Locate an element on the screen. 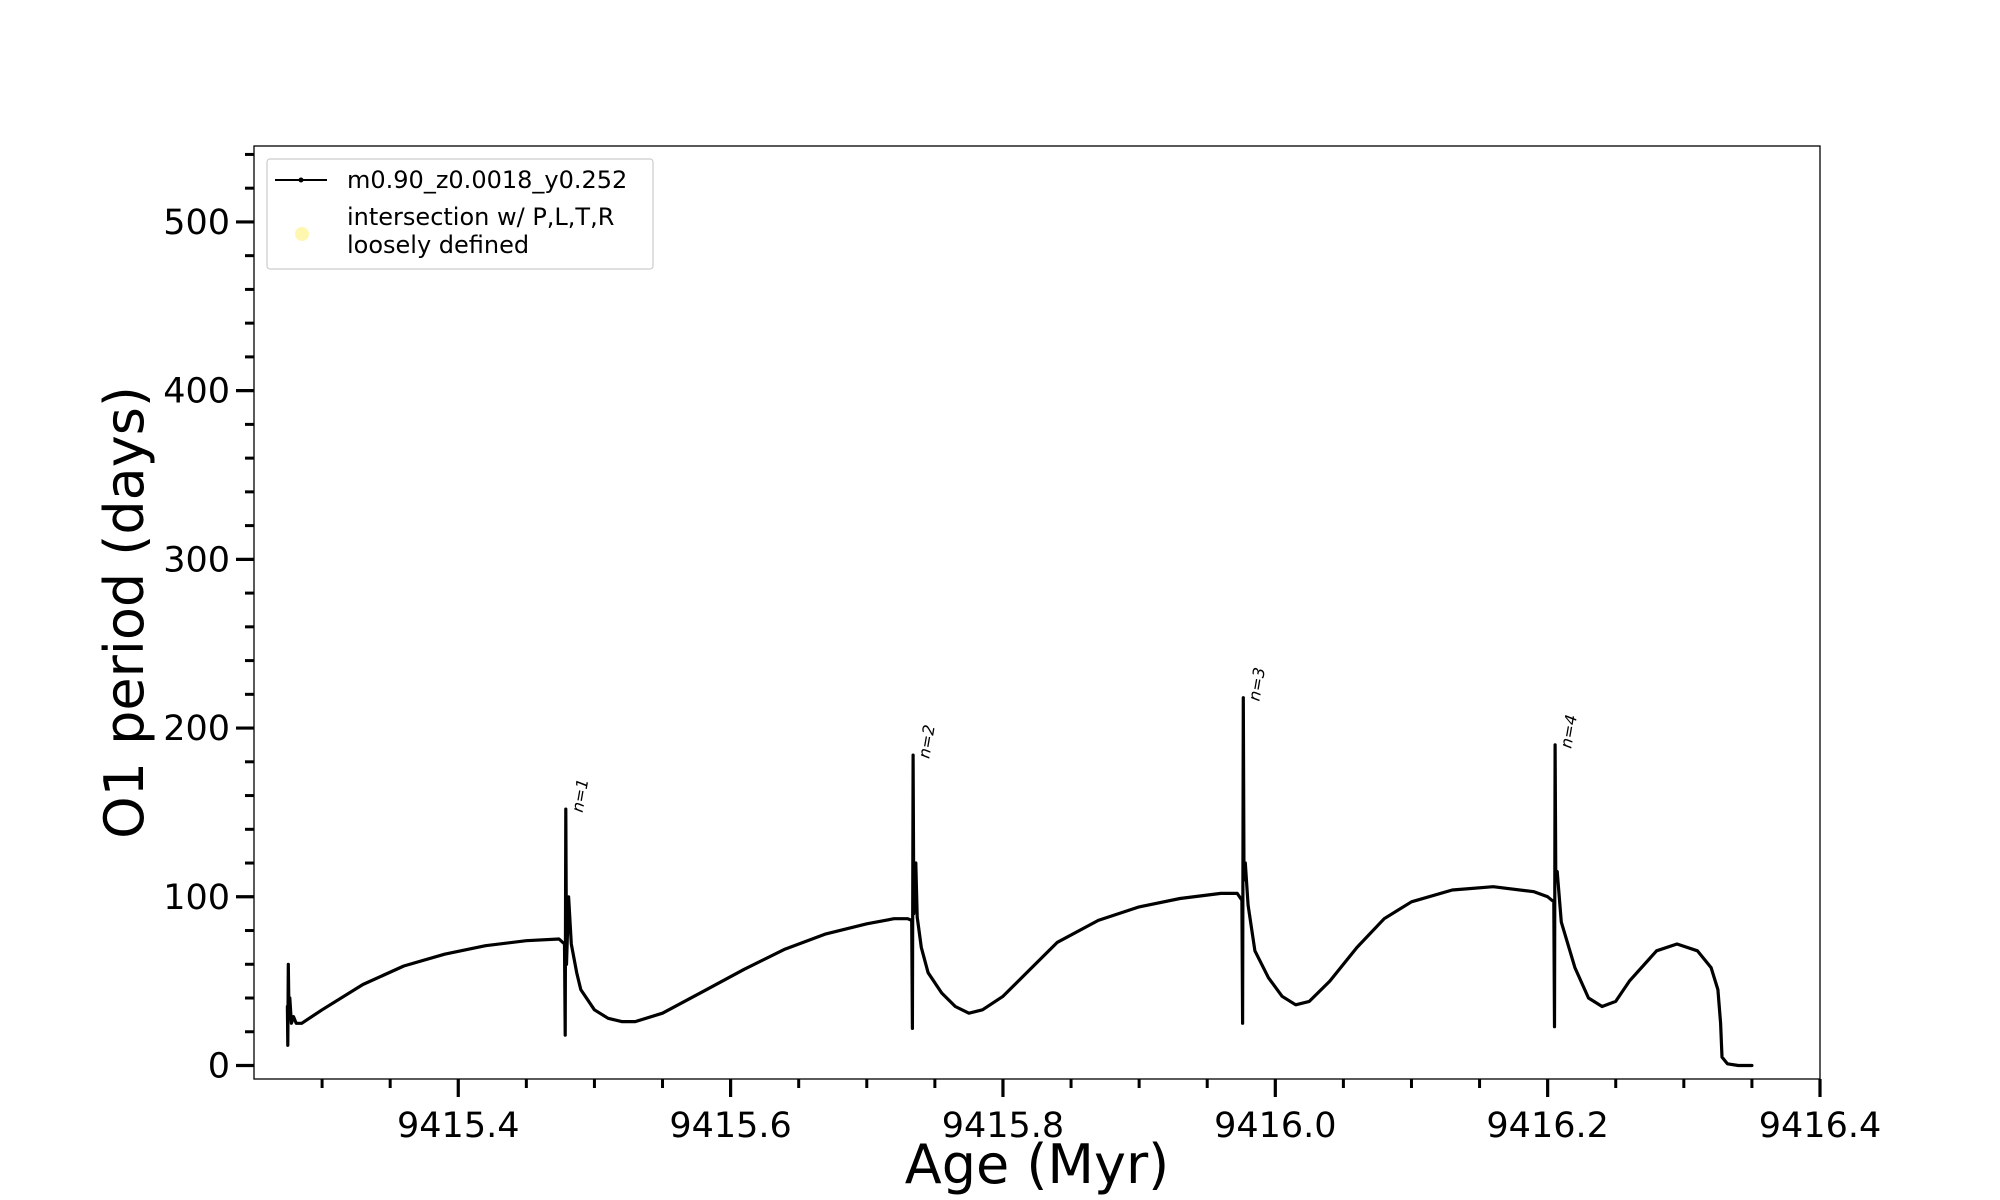  y-axis: 0 100 200 300 400 500 is located at coordinates (208, 619).